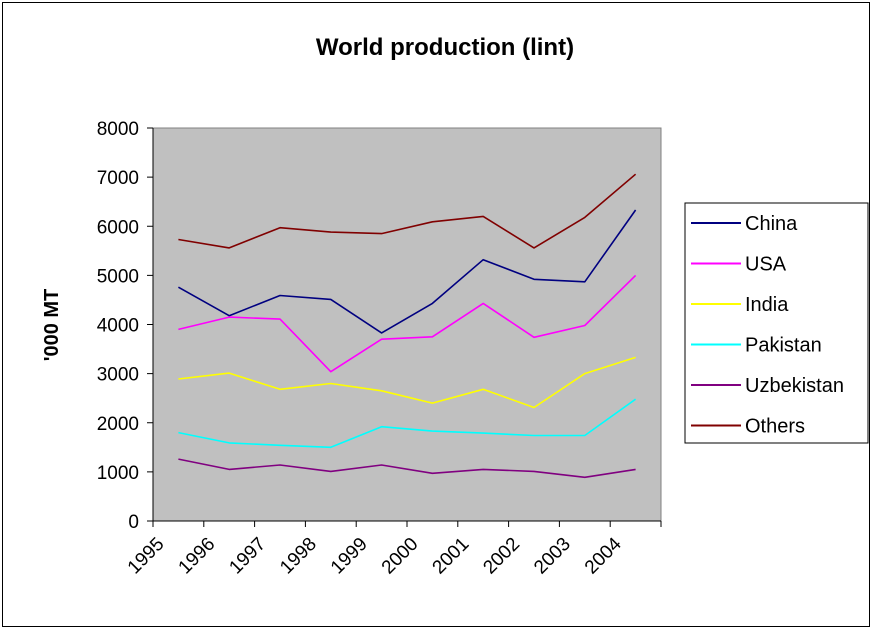 The height and width of the screenshot is (635, 873). What do you see at coordinates (118, 424) in the screenshot?
I see `y-tick-label: 2000` at bounding box center [118, 424].